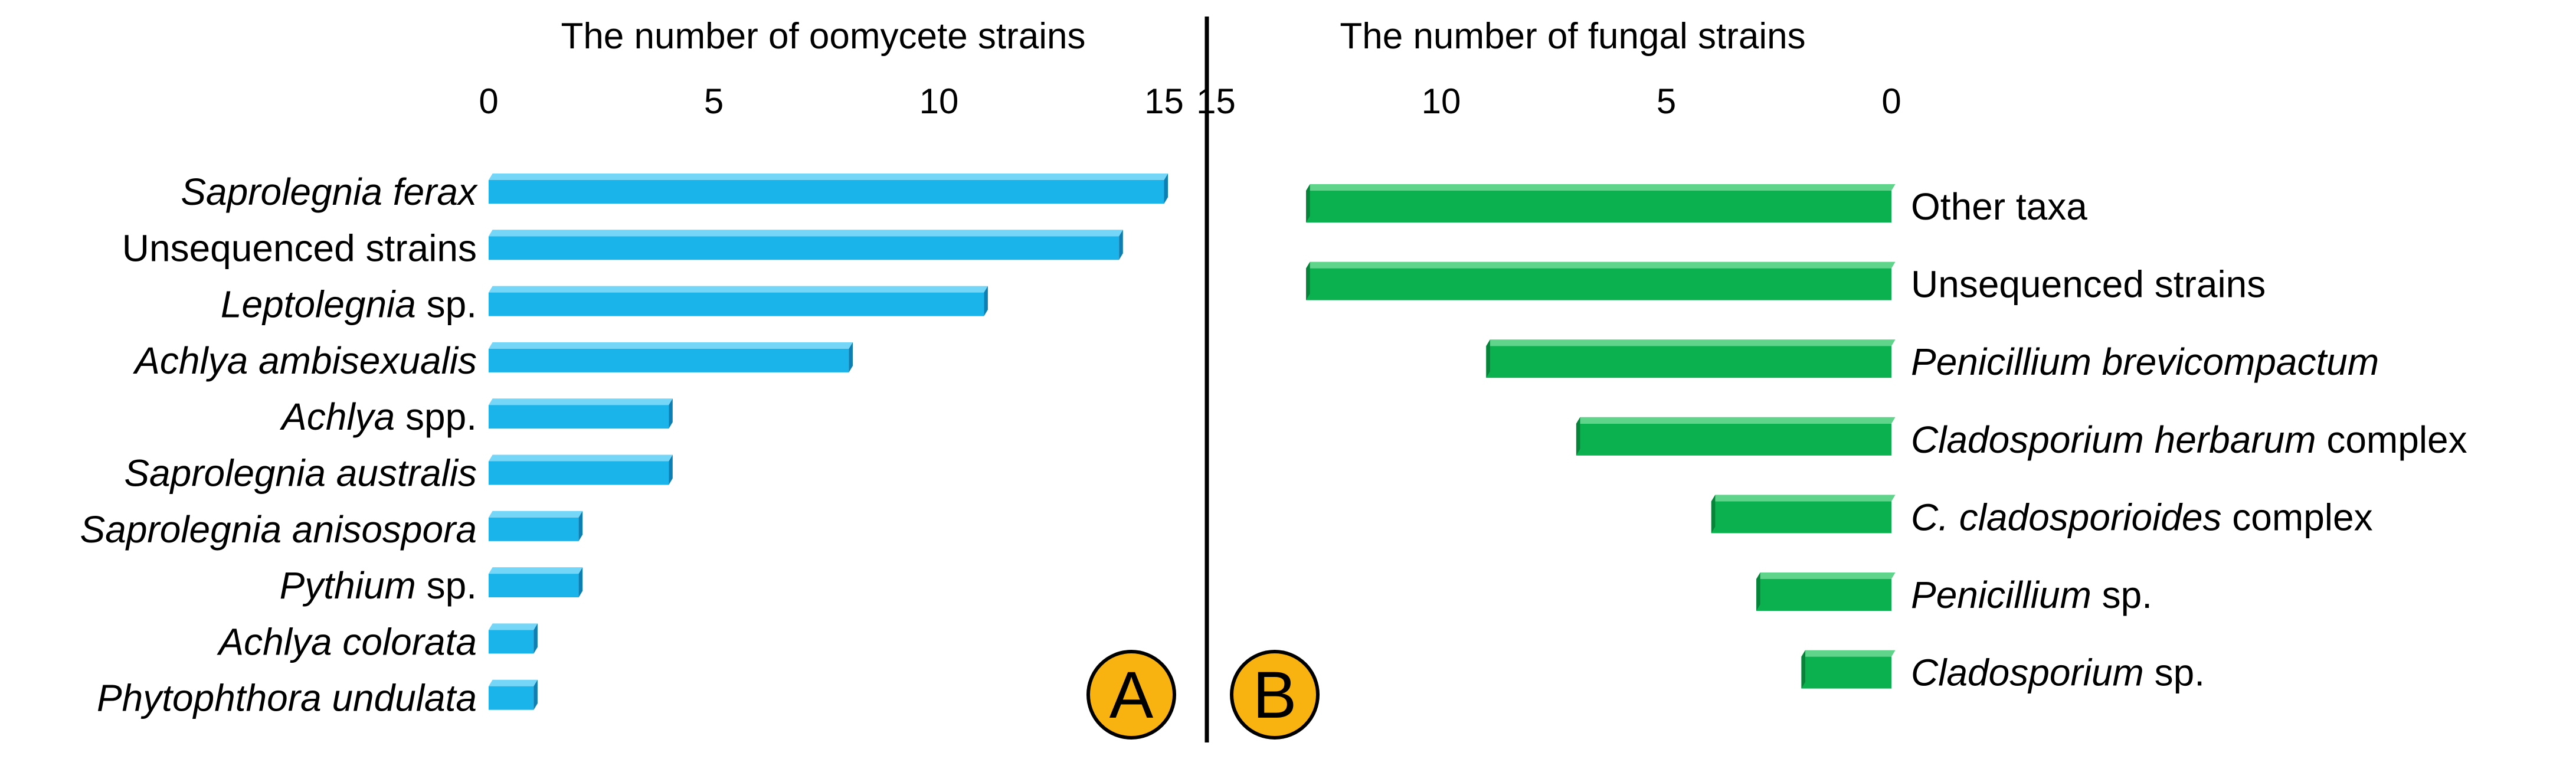 This screenshot has height=759, width=2576. Describe the element at coordinates (939, 101) in the screenshot. I see `oomycete-tick-10: 10` at that location.